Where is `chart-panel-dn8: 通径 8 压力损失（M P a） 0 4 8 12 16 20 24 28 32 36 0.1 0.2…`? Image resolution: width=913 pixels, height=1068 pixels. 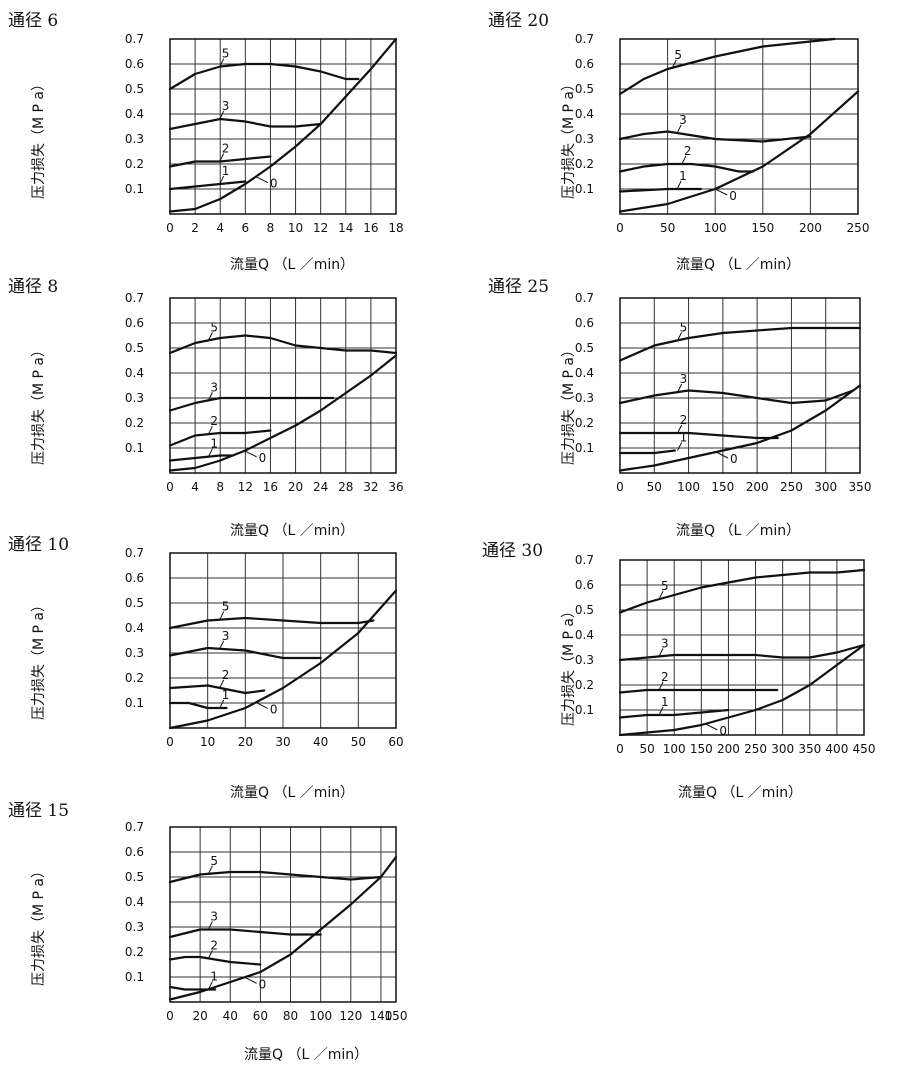 chart-panel-dn8: 通径 8 压力损失（M P a） 0 4 8 12 16 20 24 28 32 36 0.1 0.2… is located at coordinates (228, 405).